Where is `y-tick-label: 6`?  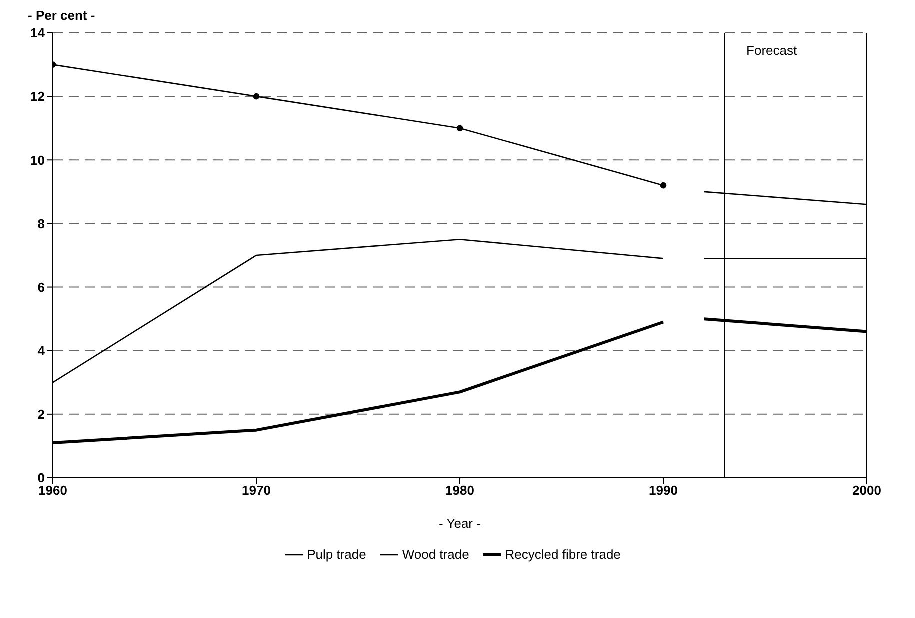
y-tick-label: 6 is located at coordinates (41, 287).